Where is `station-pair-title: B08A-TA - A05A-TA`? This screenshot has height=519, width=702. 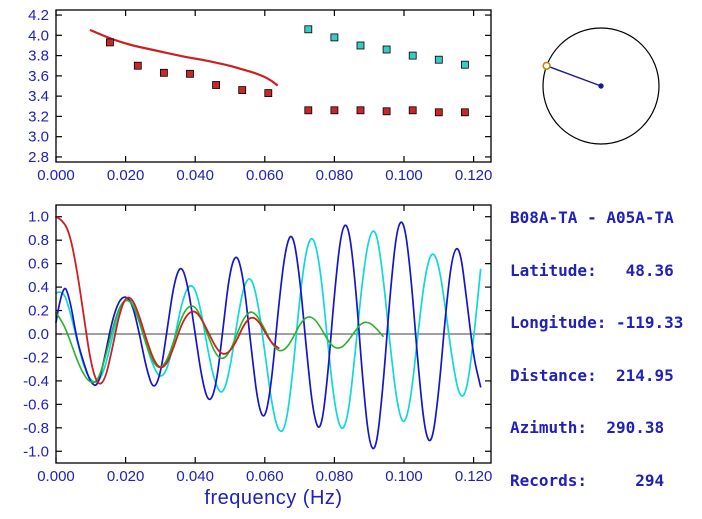
station-pair-title: B08A-TA - A05A-TA is located at coordinates (592, 217).